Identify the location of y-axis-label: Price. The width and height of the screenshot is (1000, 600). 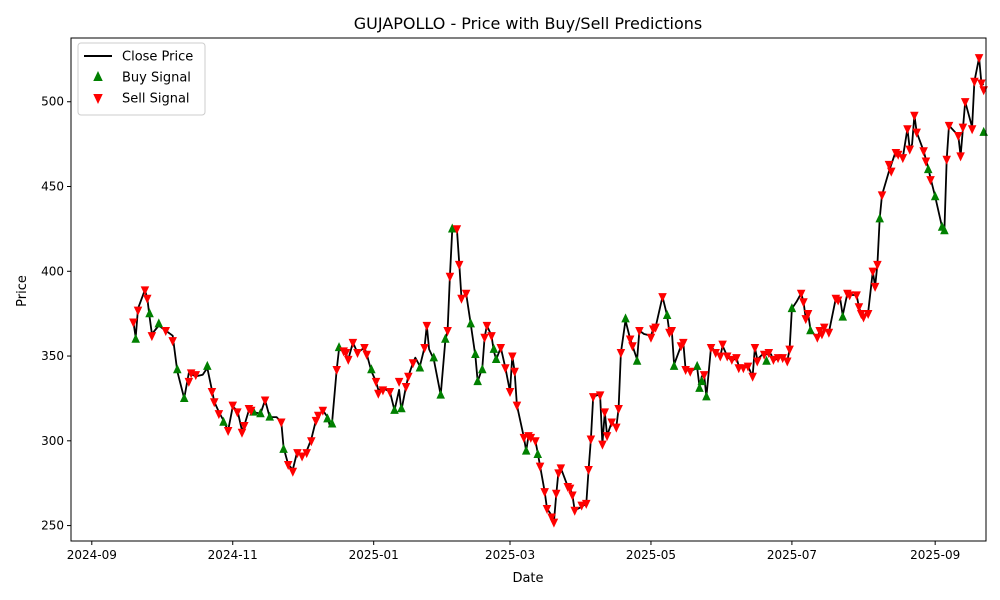
(22, 291).